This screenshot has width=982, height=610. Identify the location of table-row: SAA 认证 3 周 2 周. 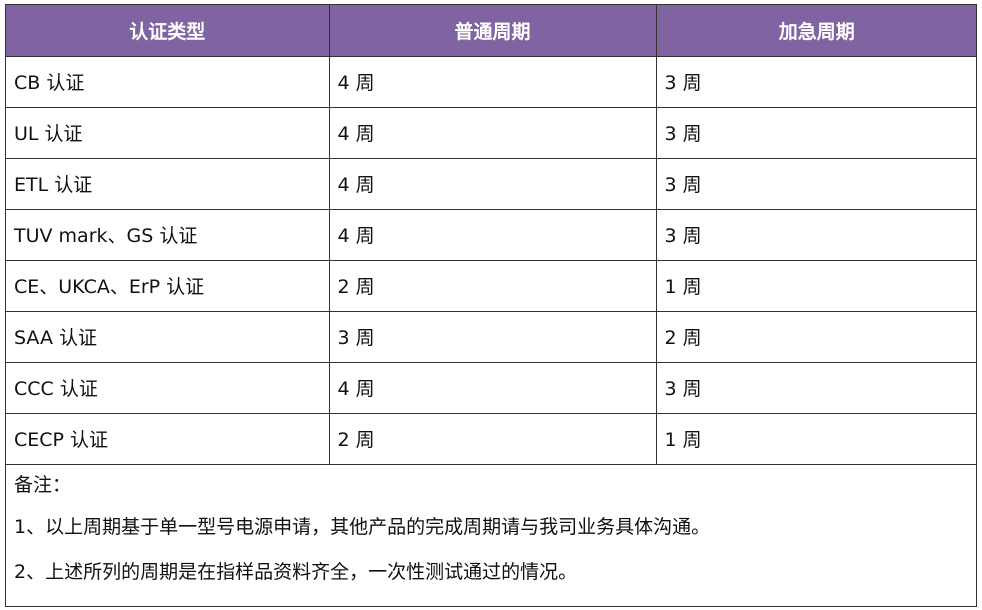
(491, 337).